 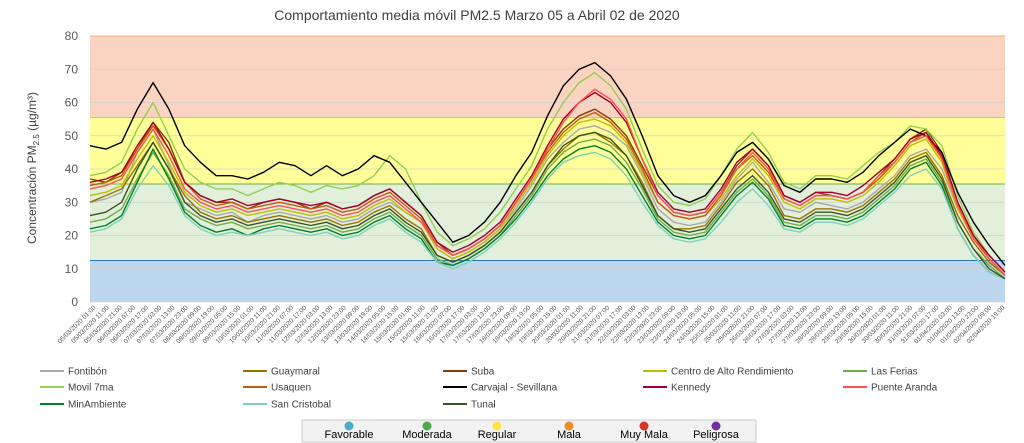 I want to click on category-item: Muy Mala, so click(x=644, y=431).